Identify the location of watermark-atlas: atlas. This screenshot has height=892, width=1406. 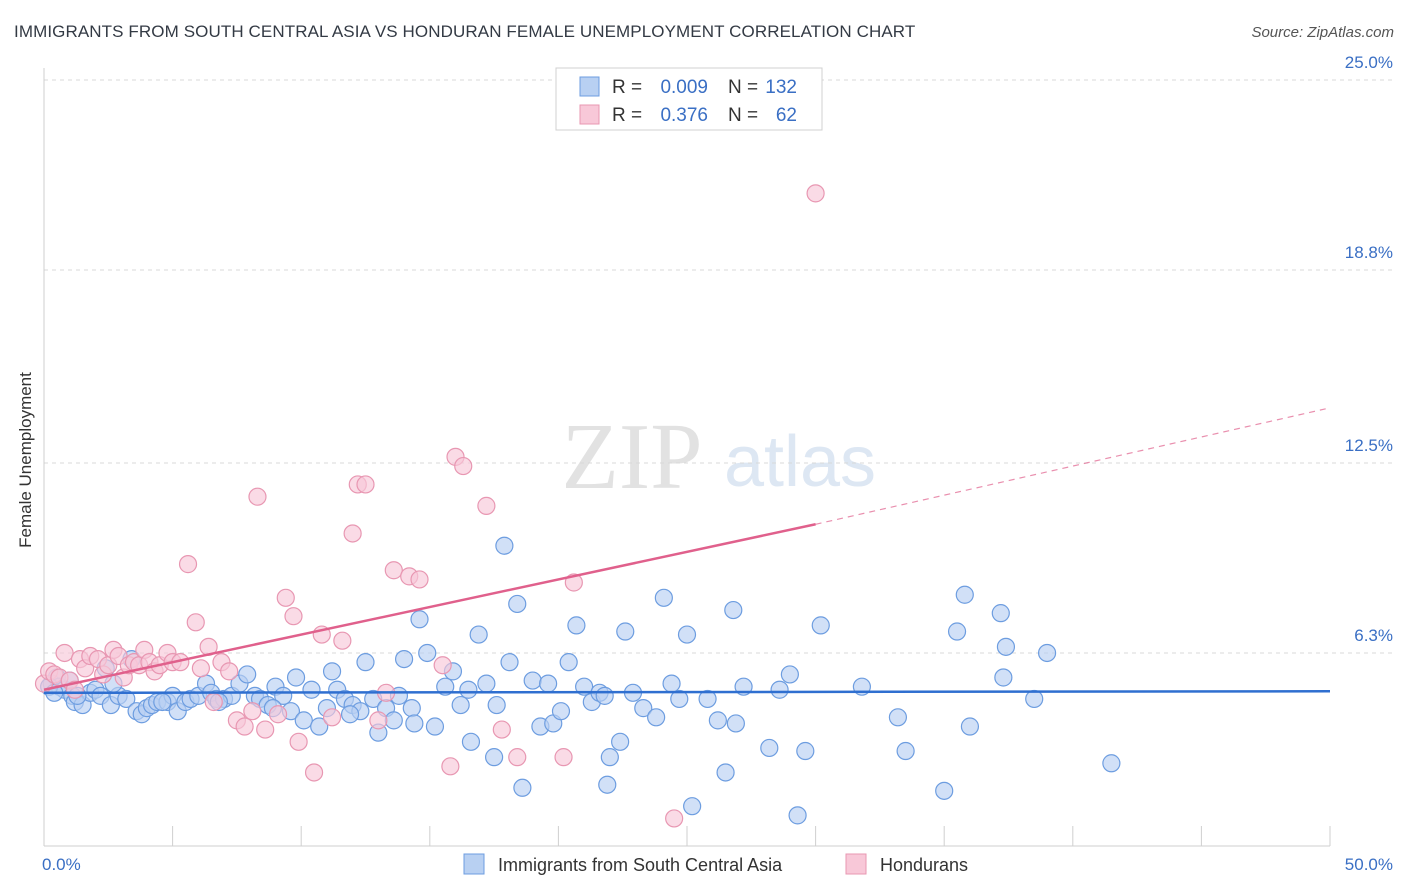
(800, 462).